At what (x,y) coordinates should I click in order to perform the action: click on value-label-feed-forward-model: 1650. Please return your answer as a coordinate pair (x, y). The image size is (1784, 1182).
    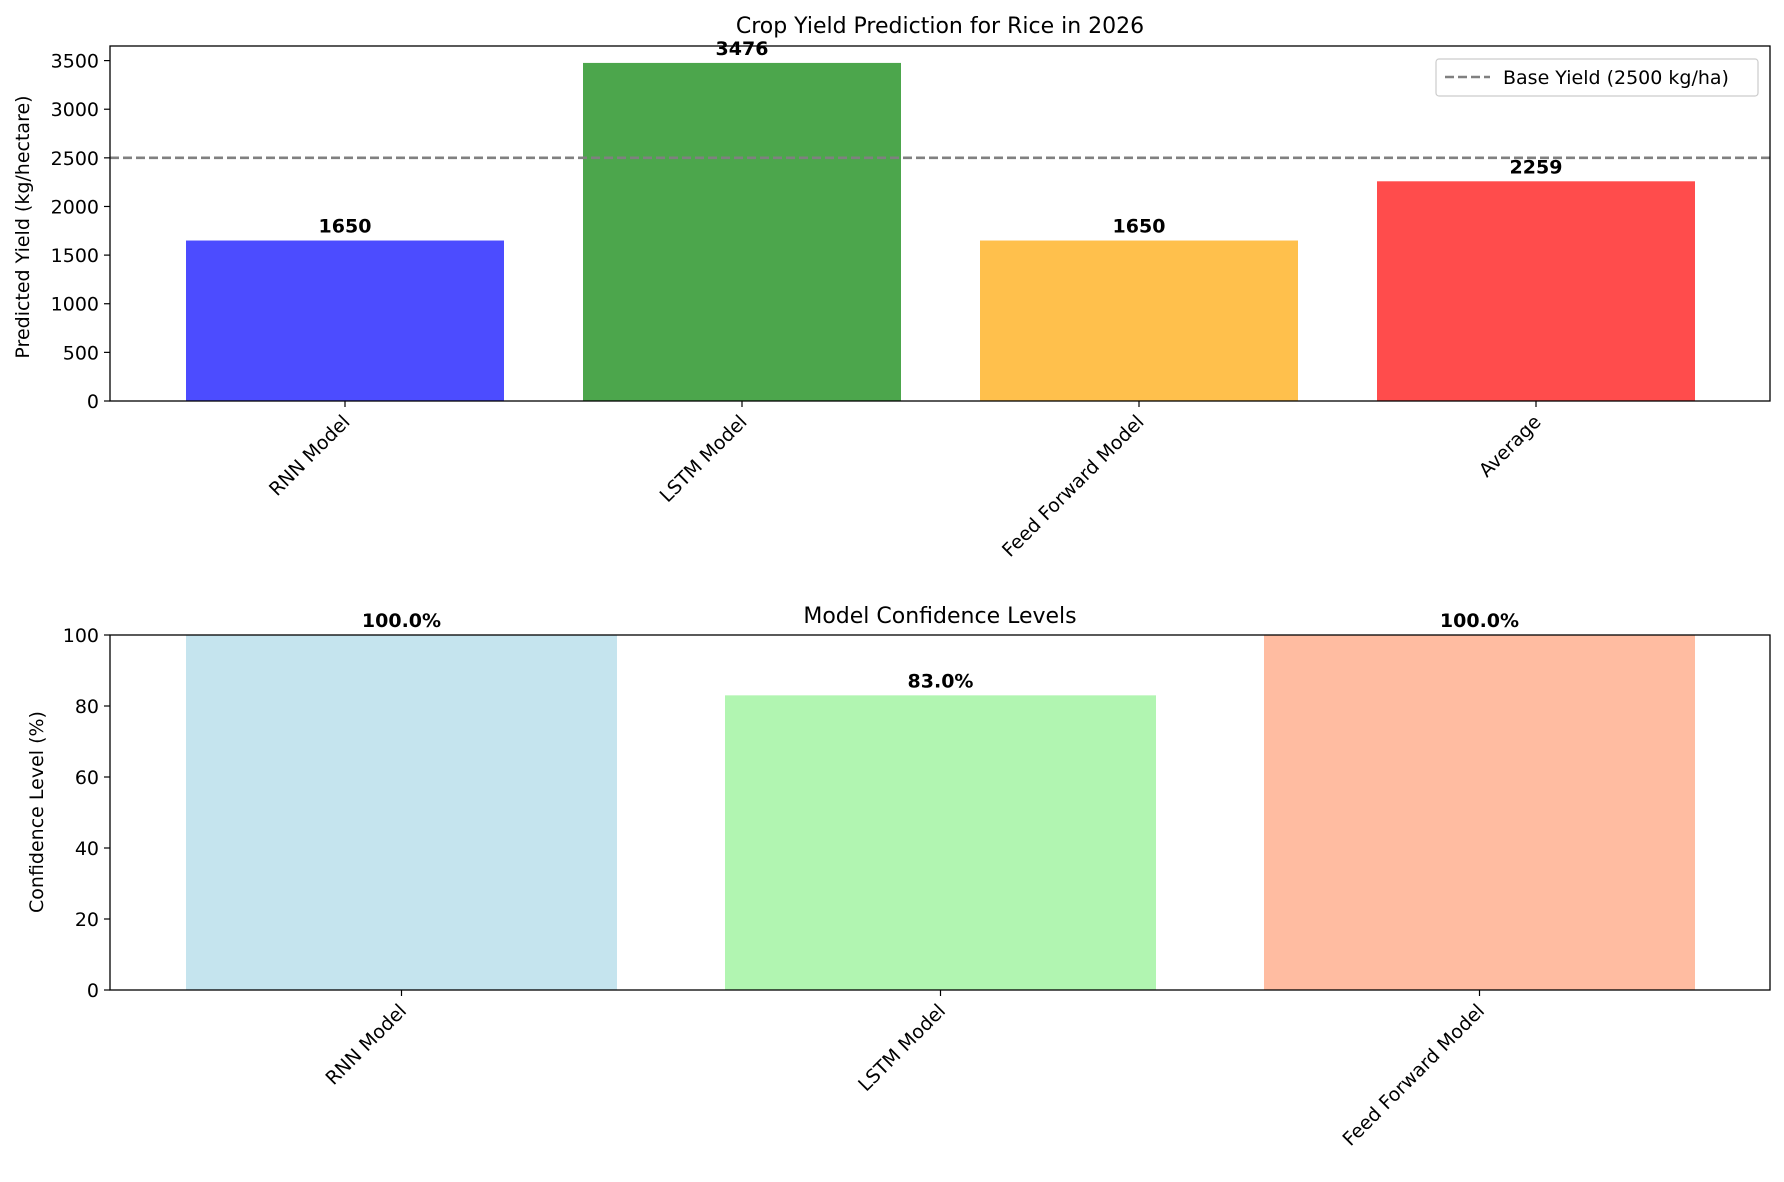
    Looking at the image, I should click on (1139, 227).